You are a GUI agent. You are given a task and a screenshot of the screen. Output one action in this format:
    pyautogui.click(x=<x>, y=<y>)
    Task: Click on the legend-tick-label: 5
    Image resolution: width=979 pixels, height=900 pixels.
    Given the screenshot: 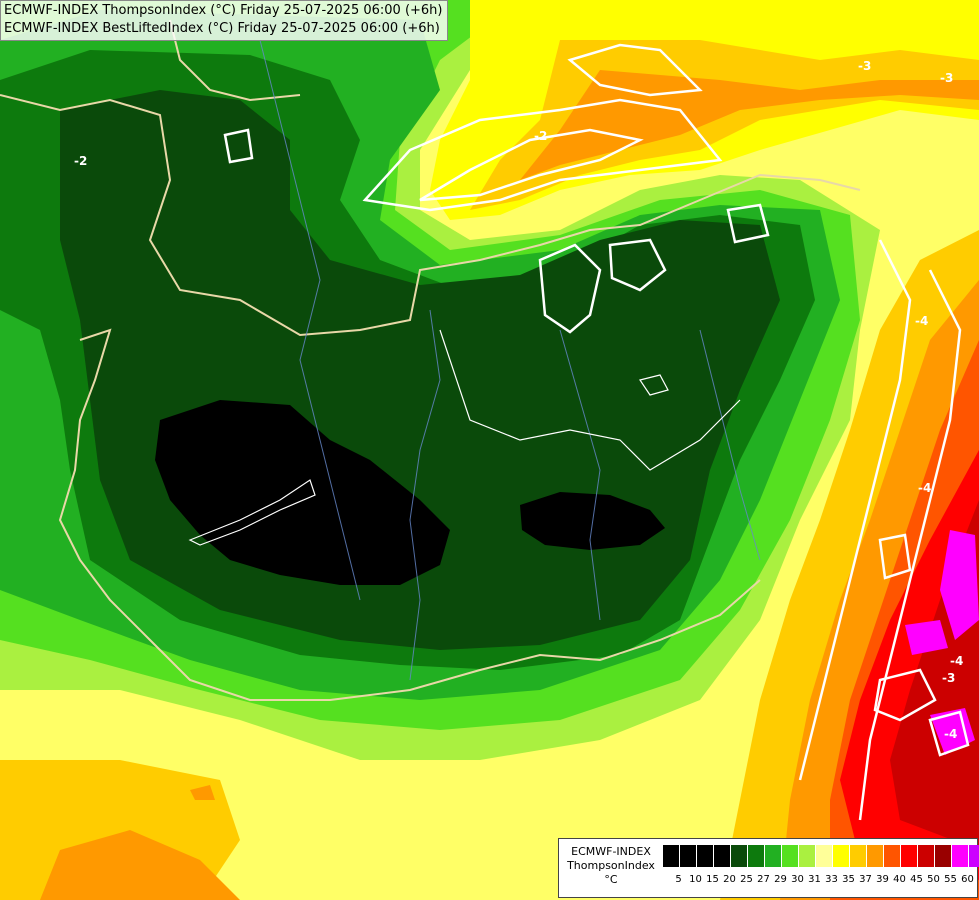 What is the action you would take?
    pyautogui.click(x=678, y=879)
    